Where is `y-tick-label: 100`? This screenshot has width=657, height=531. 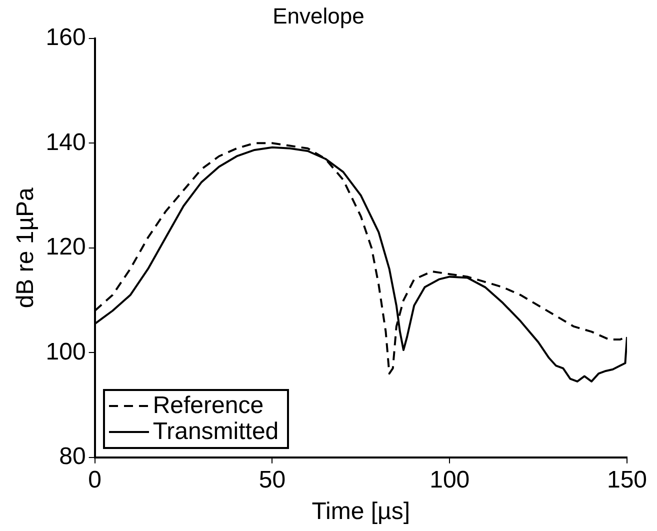 y-tick-label: 100 is located at coordinates (66, 352).